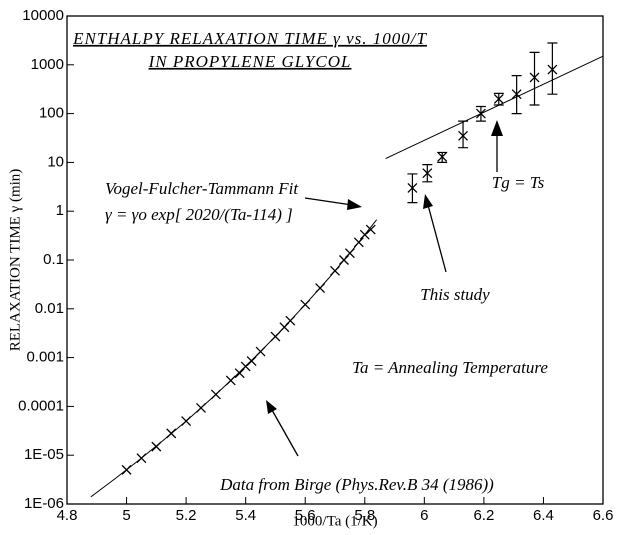  What do you see at coordinates (305, 515) in the screenshot?
I see `x-tick-label: 5.6` at bounding box center [305, 515].